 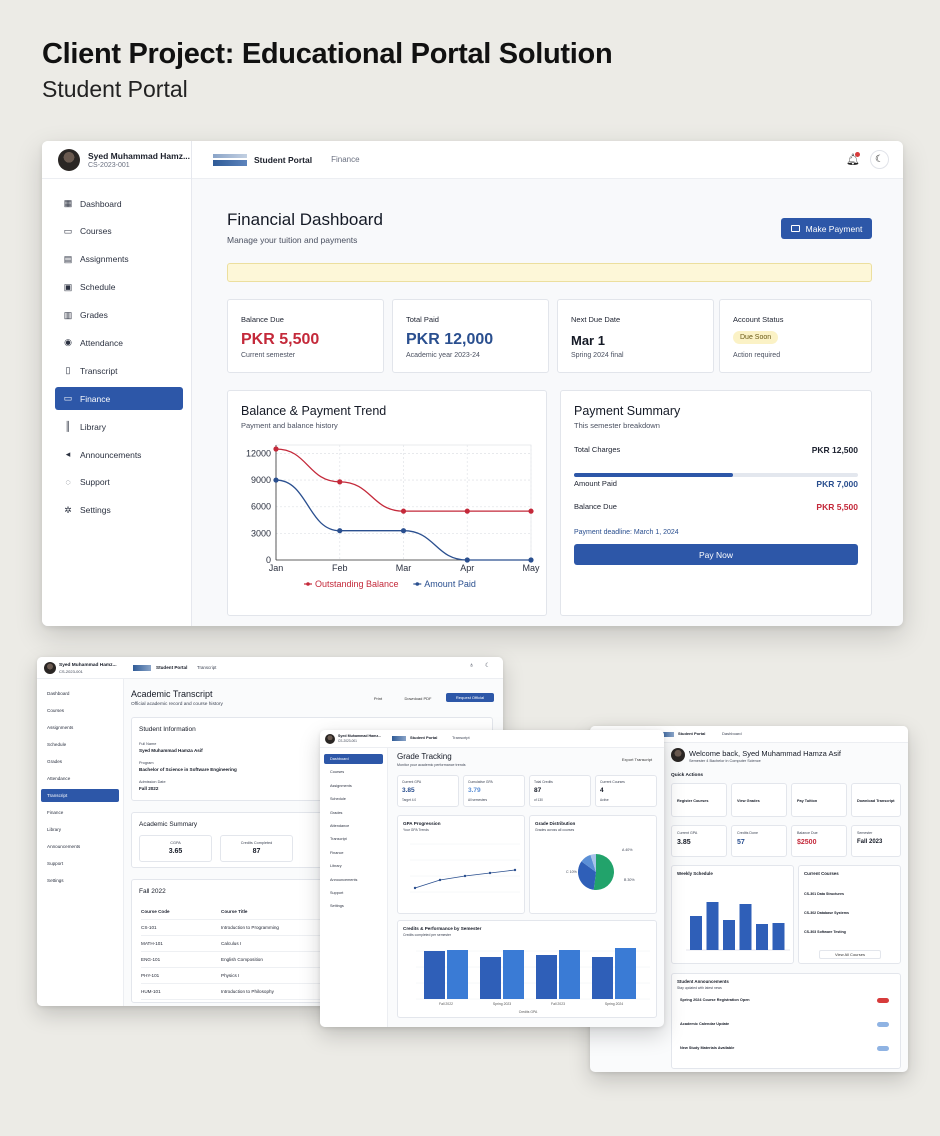 I want to click on table-row: MATH-101 Calculus I, so click(x=236, y=944).